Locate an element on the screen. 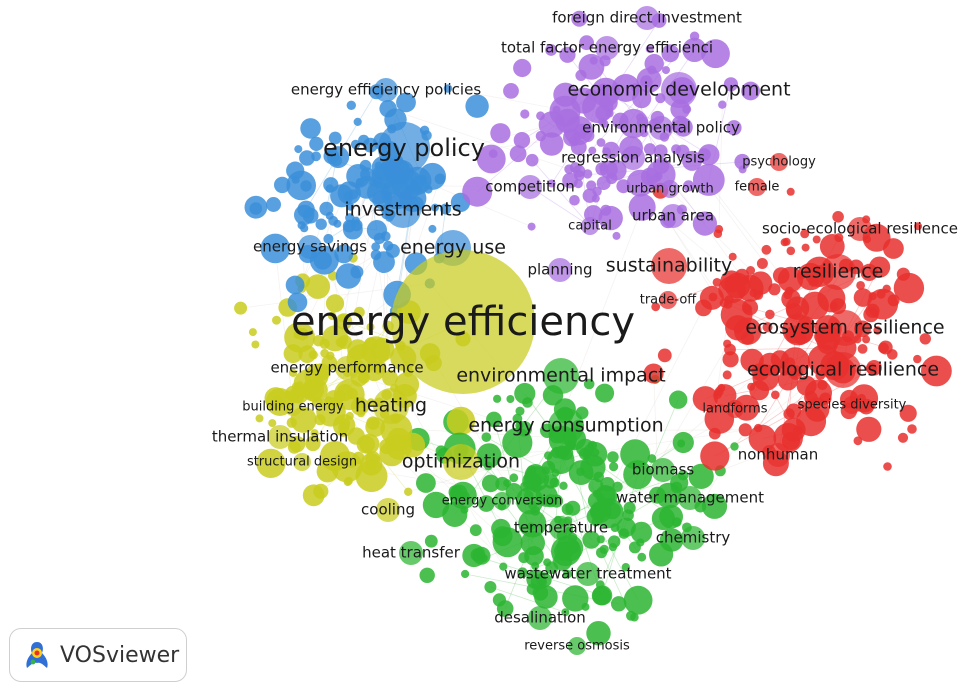  keyword-label: regression analysis is located at coordinates (633, 157).